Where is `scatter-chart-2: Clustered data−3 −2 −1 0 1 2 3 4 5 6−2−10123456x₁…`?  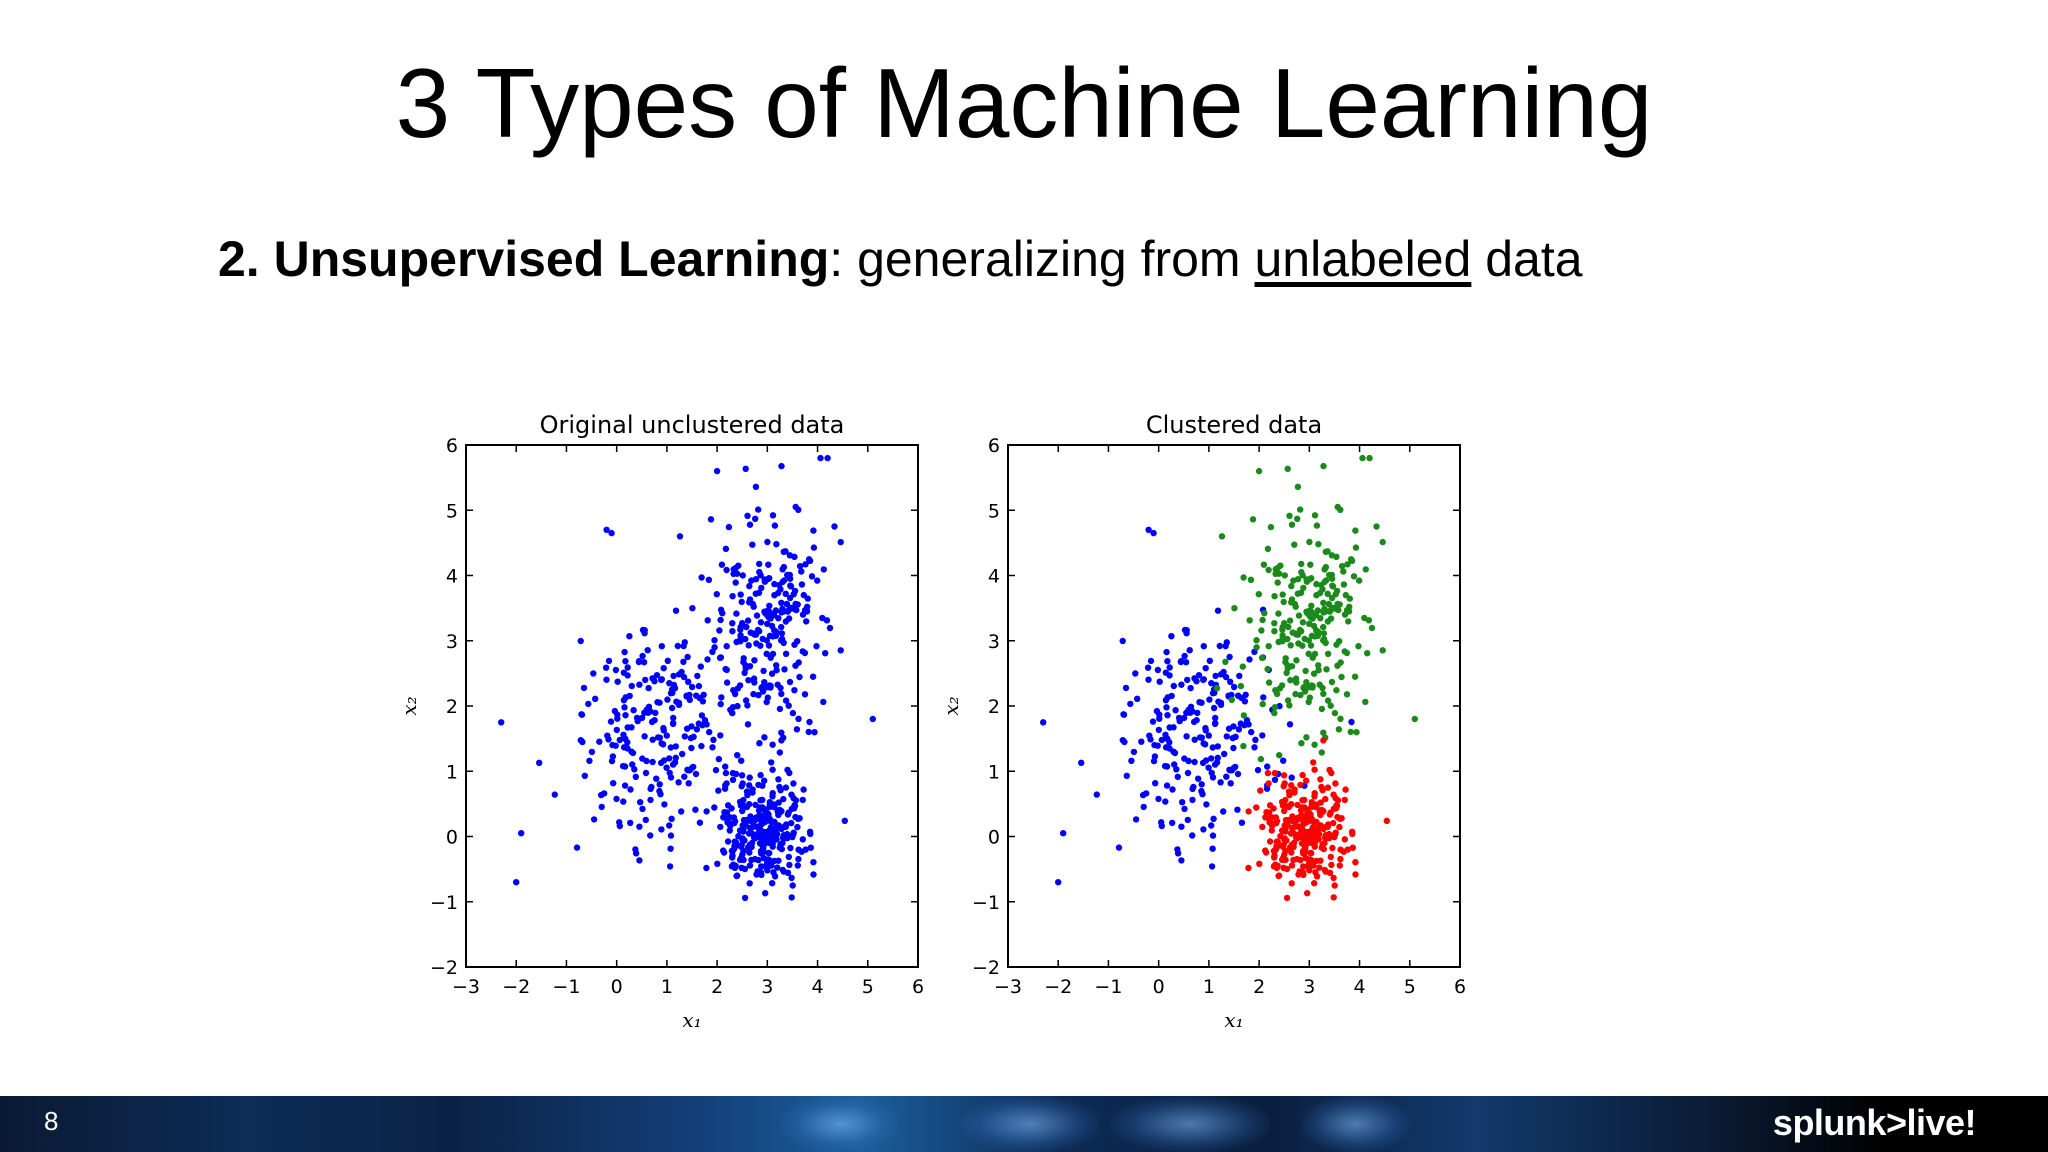
scatter-chart-2: Clustered data−3 −2 −1 0 1 2 3 4 5 6−2−10123456x₁… is located at coordinates (1202, 721).